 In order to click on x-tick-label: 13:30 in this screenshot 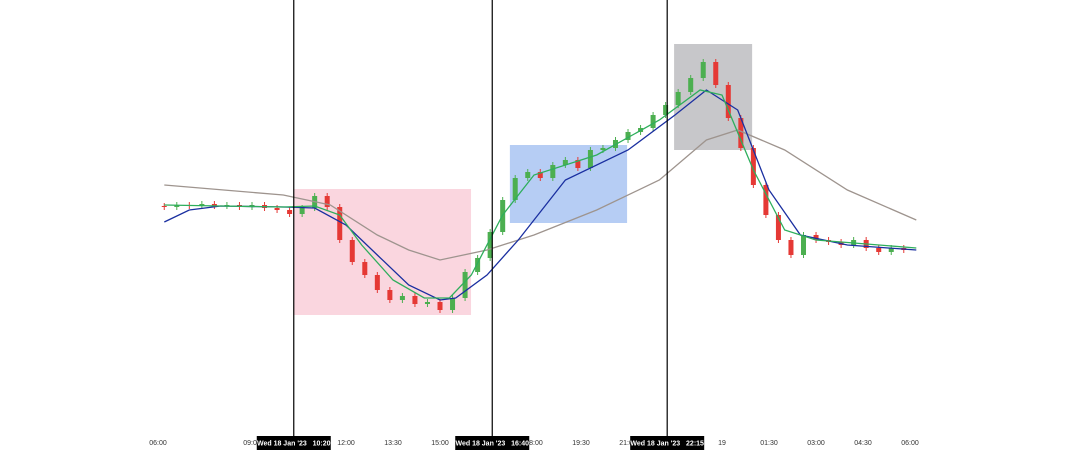, I will do `click(393, 443)`.